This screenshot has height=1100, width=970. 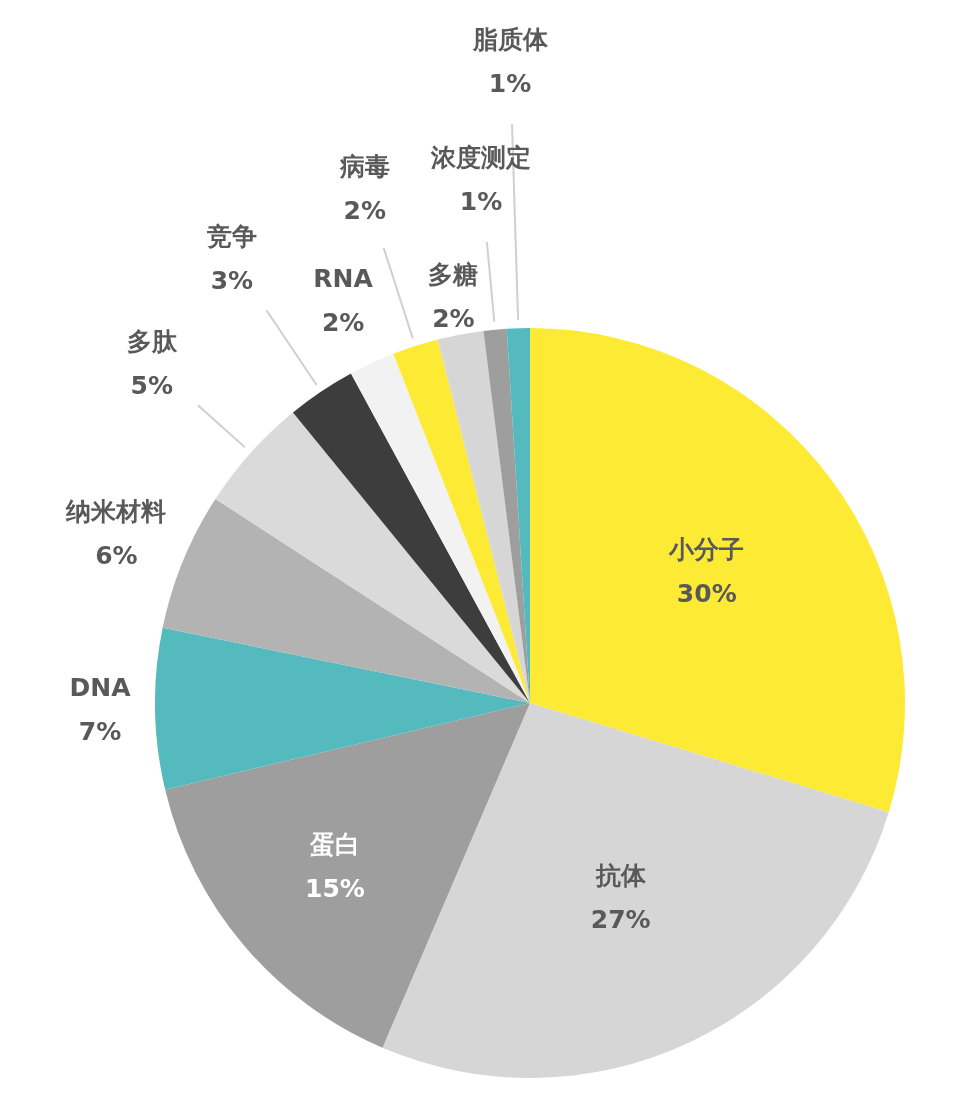 What do you see at coordinates (620, 875) in the screenshot?
I see `slice-label: 抗体` at bounding box center [620, 875].